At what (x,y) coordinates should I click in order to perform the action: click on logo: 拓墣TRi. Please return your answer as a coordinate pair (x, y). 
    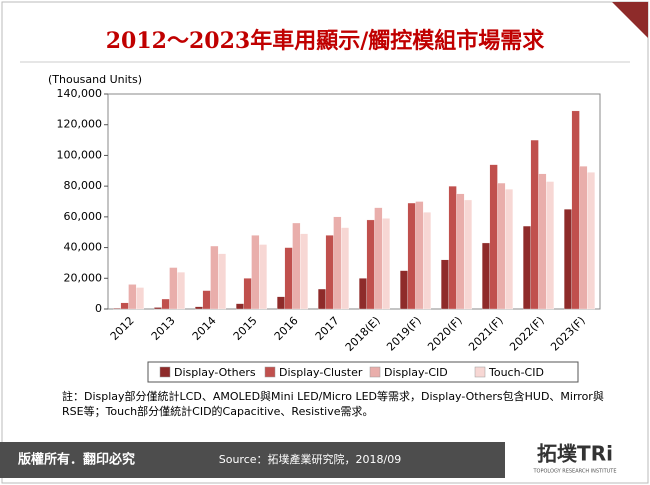
    Looking at the image, I should click on (575, 454).